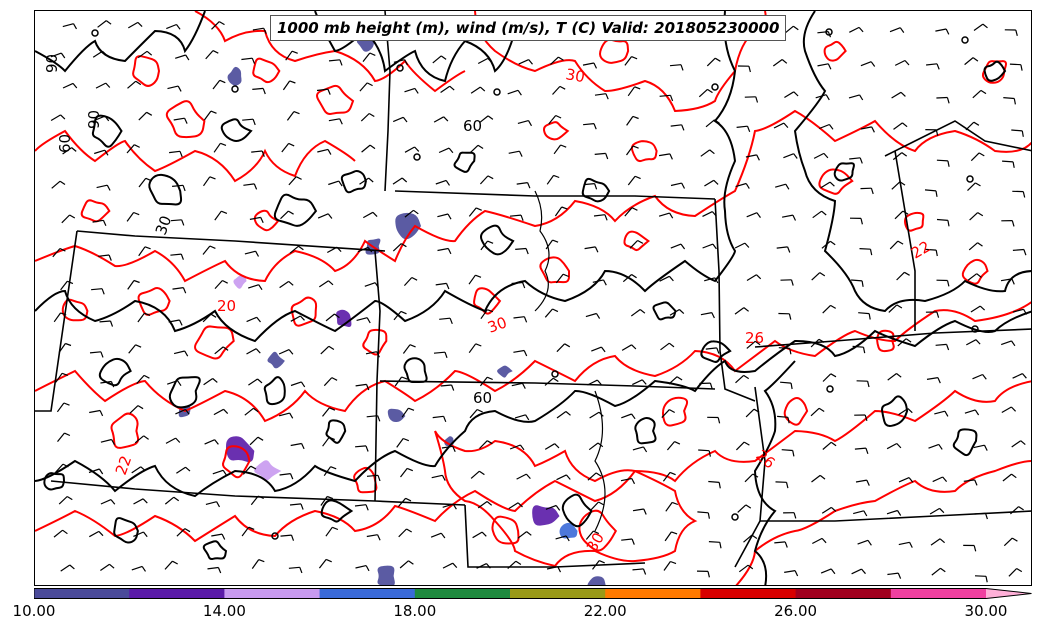  I want to click on temperature-contour-label: 20, so click(226, 306).